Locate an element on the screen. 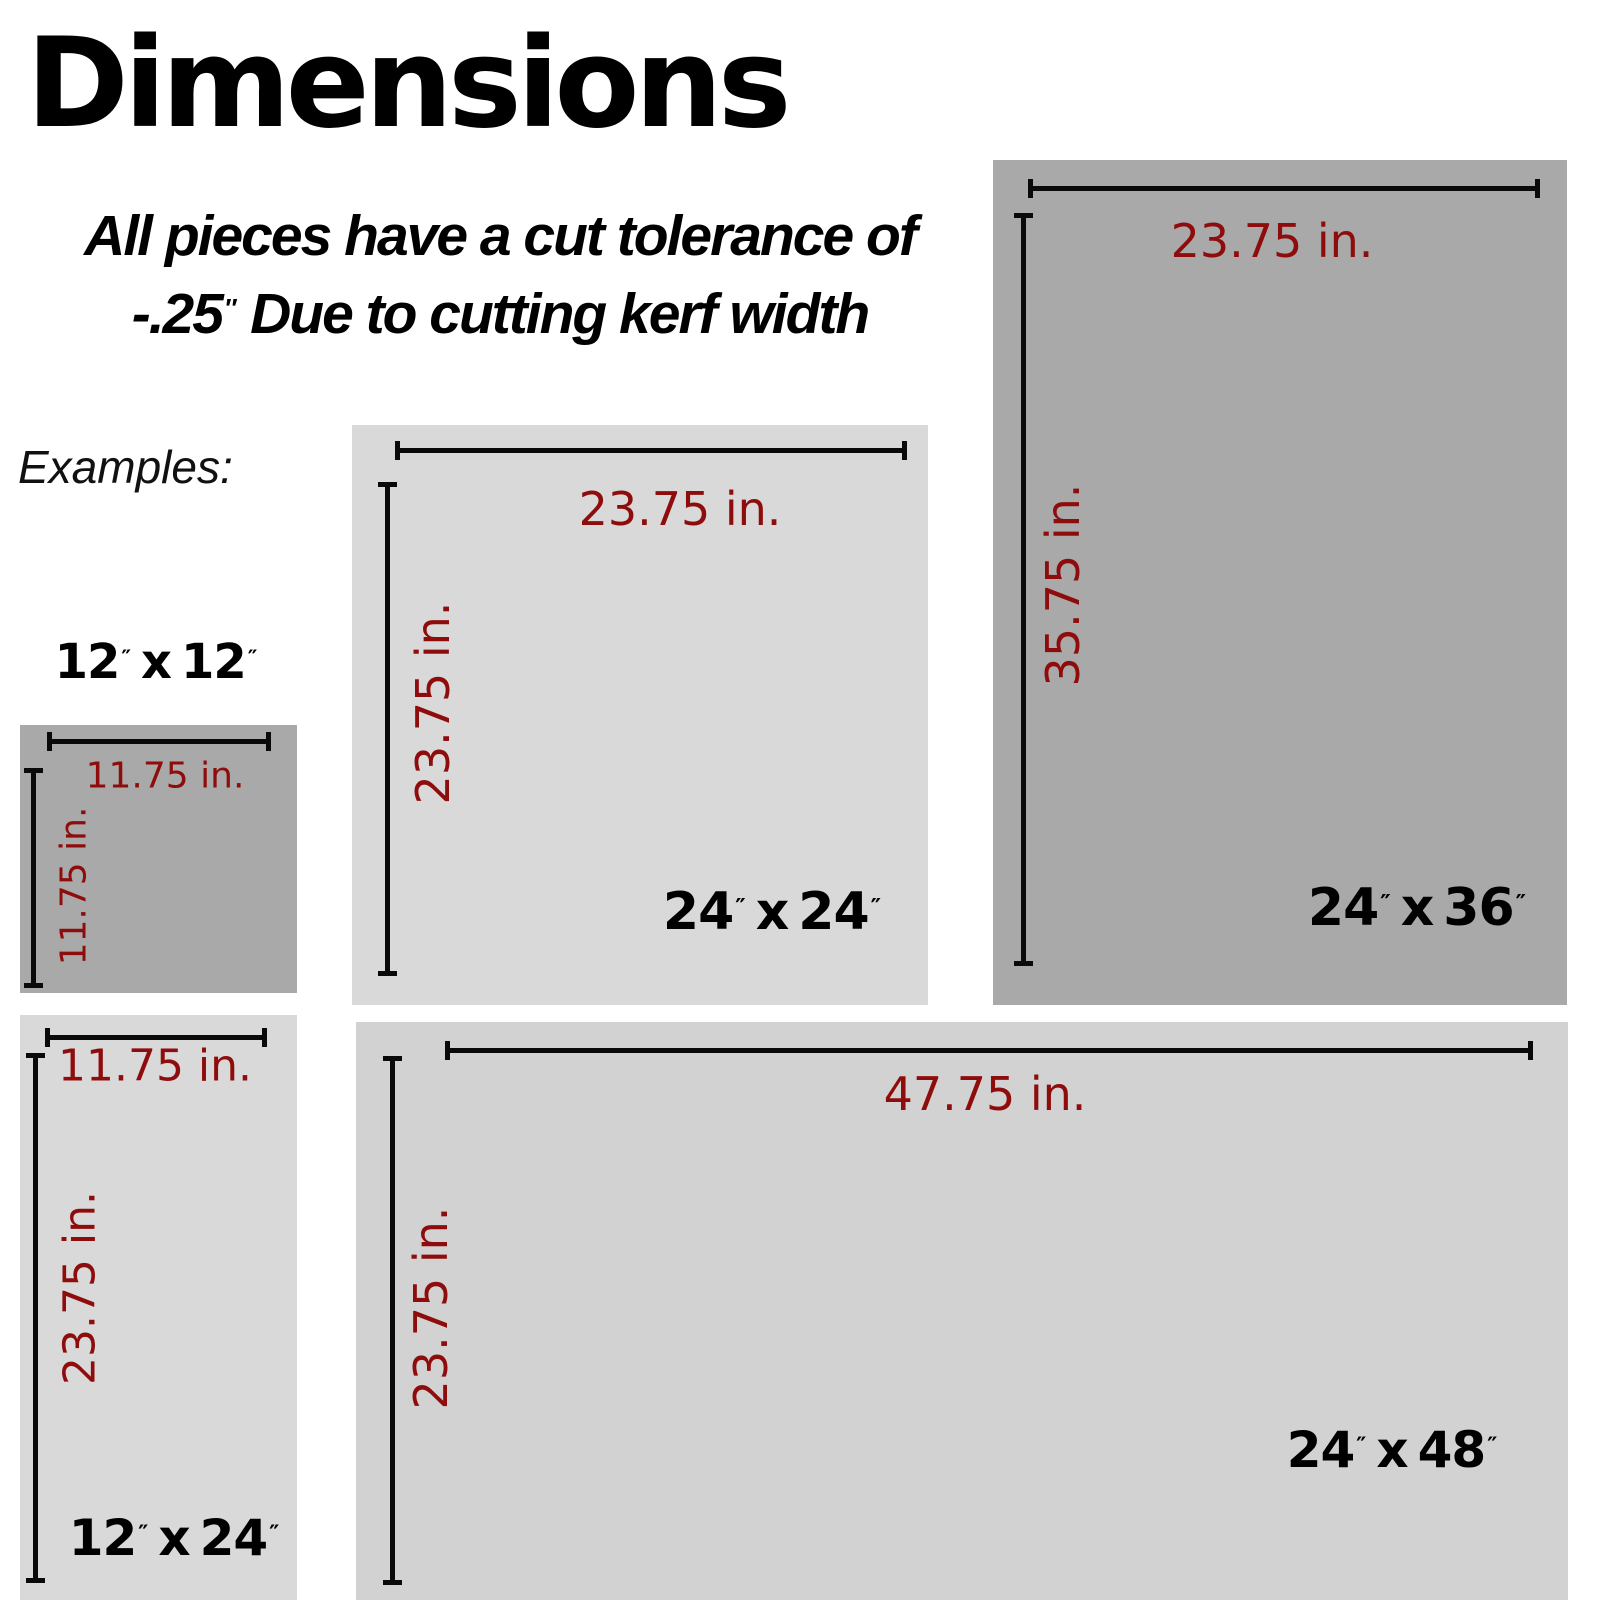 This screenshot has height=1600, width=1600. height-dimension-line-24x48 is located at coordinates (392, 1320).